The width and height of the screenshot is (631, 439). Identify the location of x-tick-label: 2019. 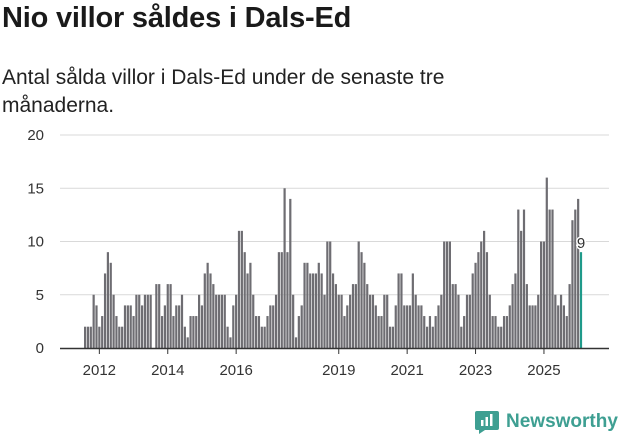
(338, 370).